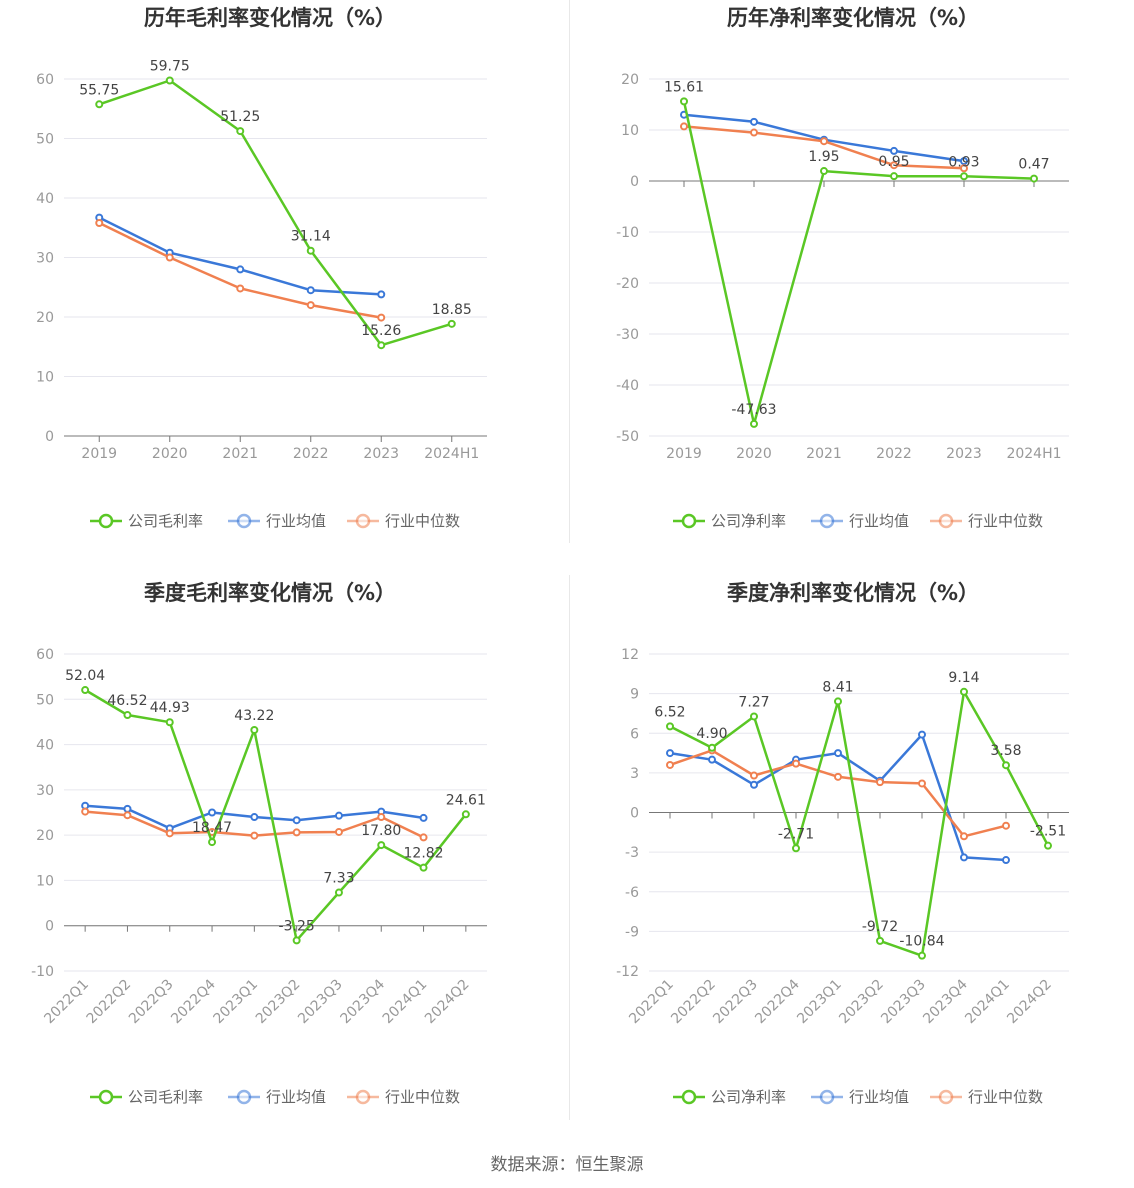  What do you see at coordinates (634, 695) in the screenshot?
I see `y-tick-label: 9` at bounding box center [634, 695].